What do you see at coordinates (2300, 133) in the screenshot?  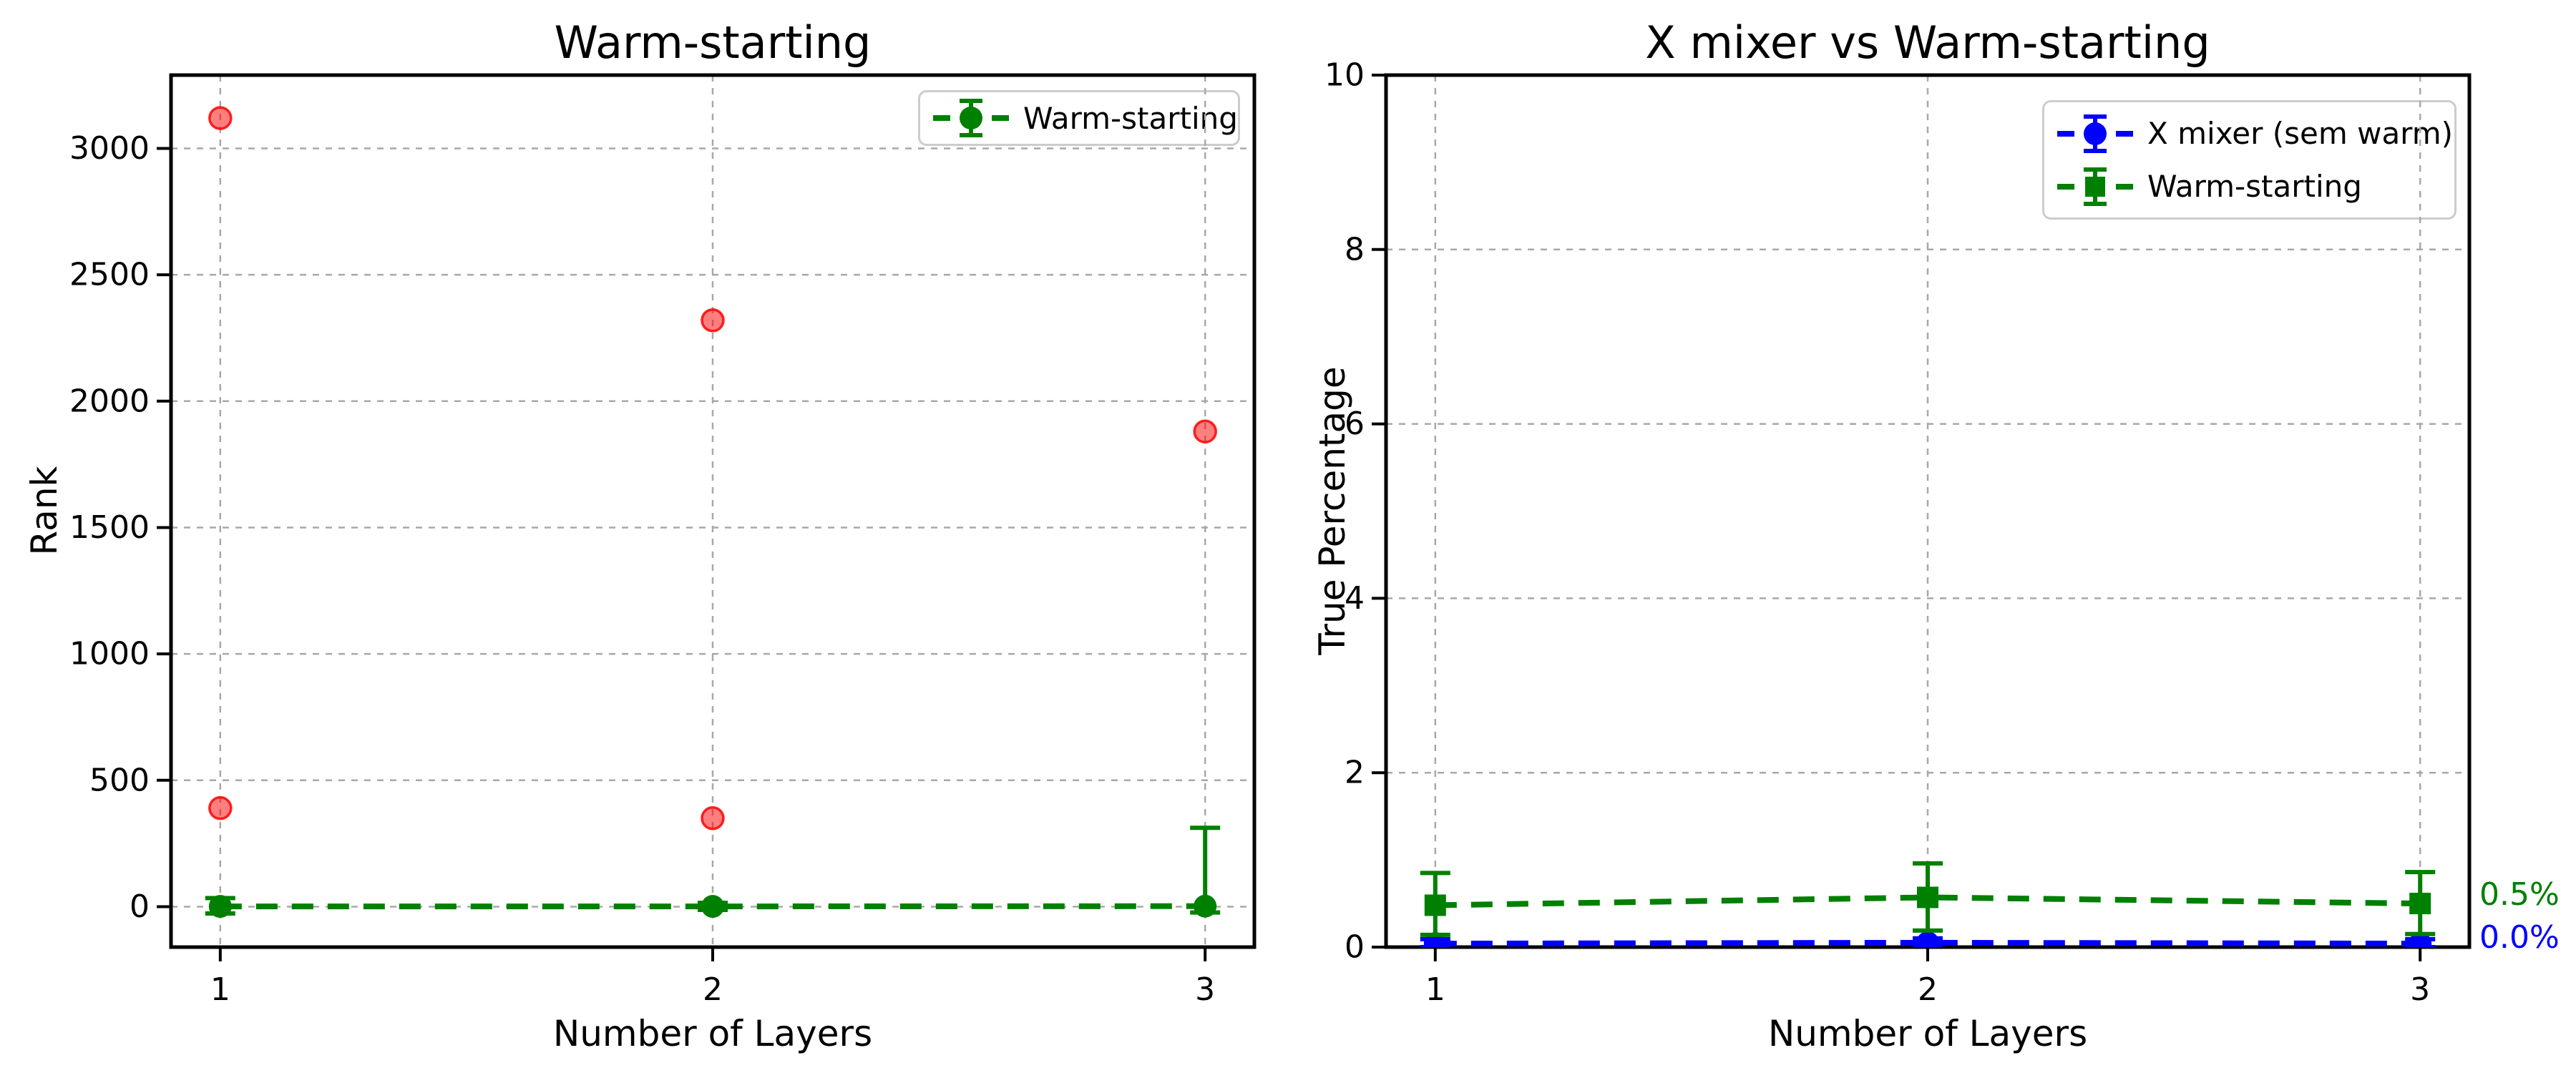 I see `legend-entry-label: X mixer (sem warm)` at bounding box center [2300, 133].